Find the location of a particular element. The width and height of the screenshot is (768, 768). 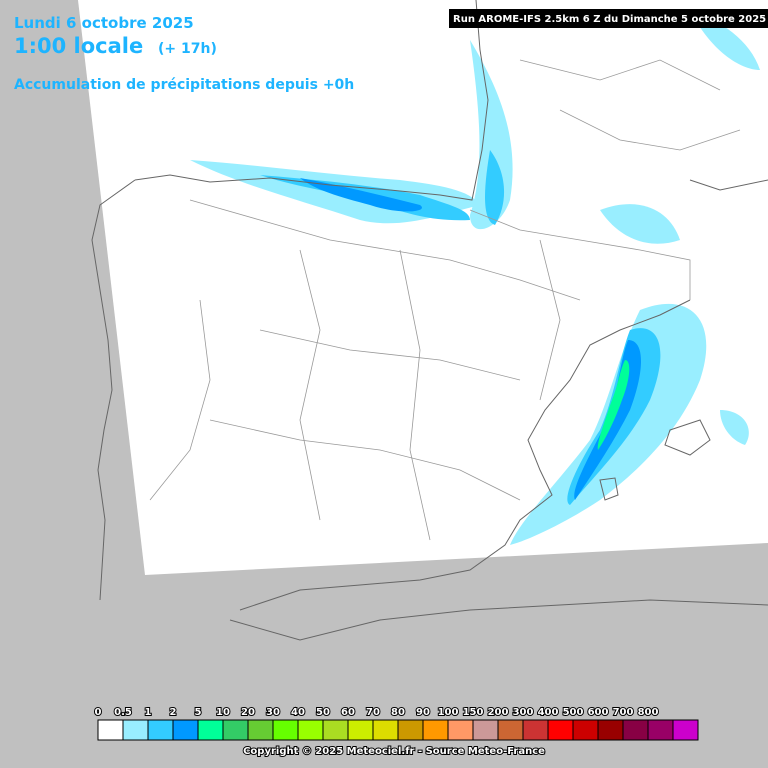

legend-label: 600 is located at coordinates (598, 712).